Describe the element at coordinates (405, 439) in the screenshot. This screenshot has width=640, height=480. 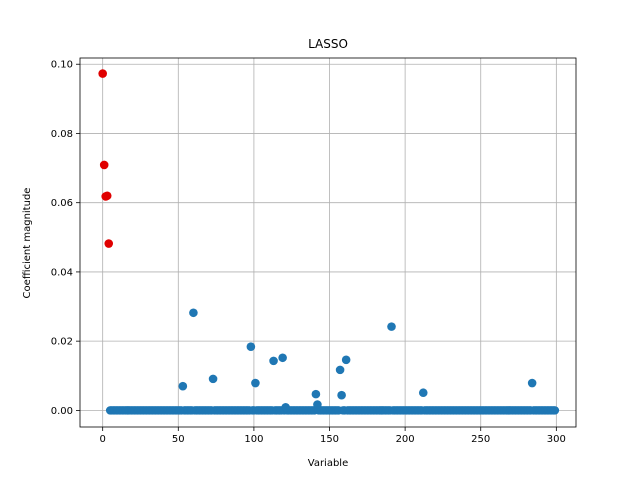
I see `x-tick-label: 200` at that location.